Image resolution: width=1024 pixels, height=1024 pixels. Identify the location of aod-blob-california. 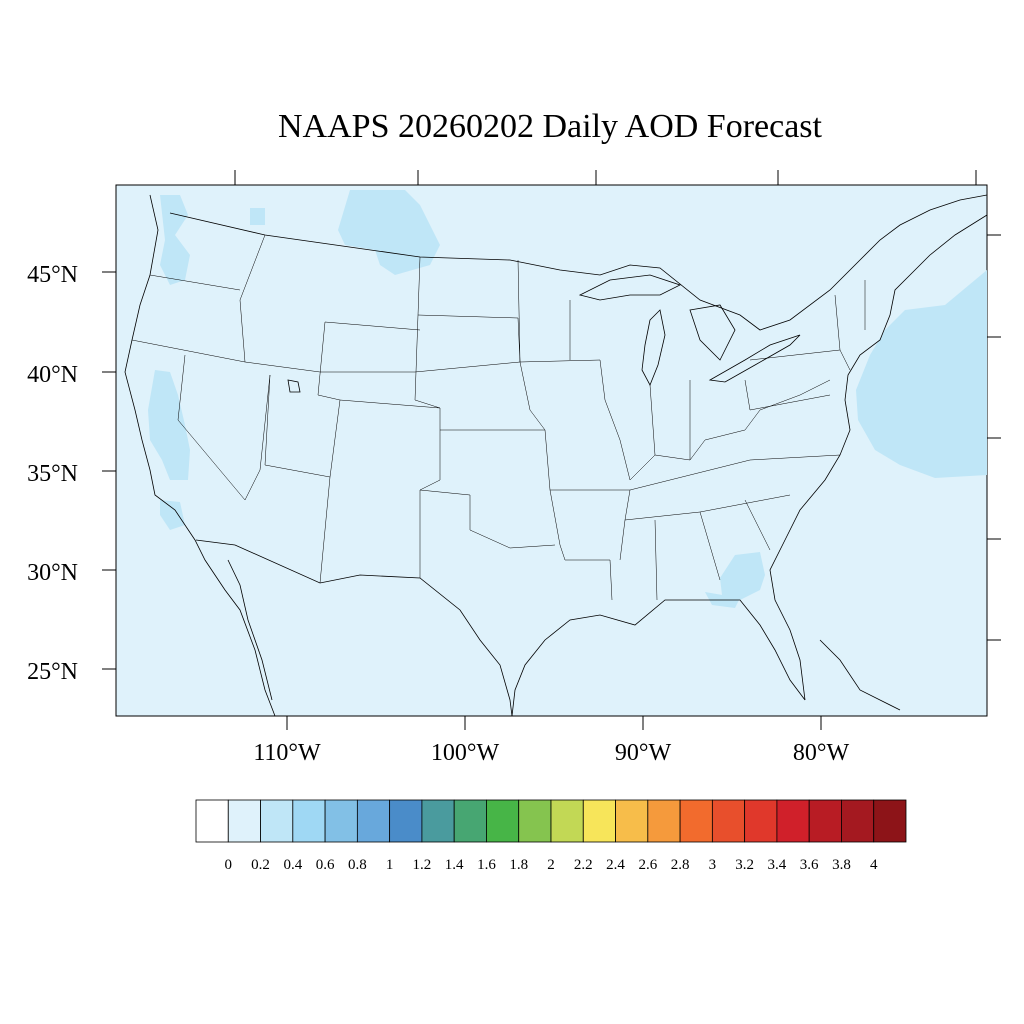
(169, 425).